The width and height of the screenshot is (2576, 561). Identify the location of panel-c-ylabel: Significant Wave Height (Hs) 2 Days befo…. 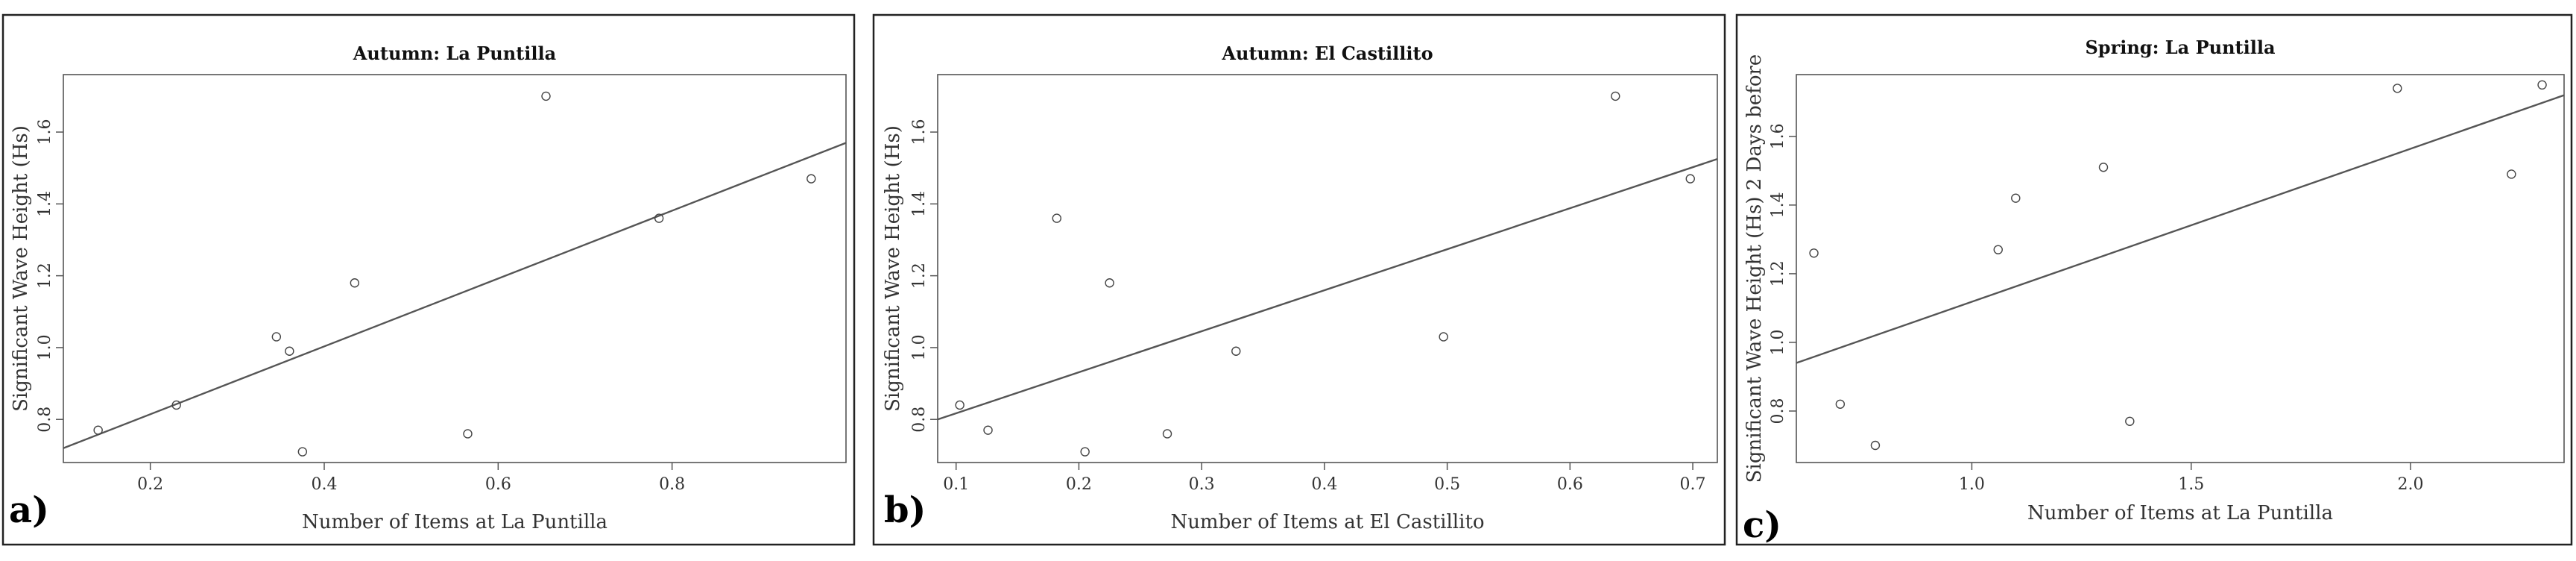
(1754, 268).